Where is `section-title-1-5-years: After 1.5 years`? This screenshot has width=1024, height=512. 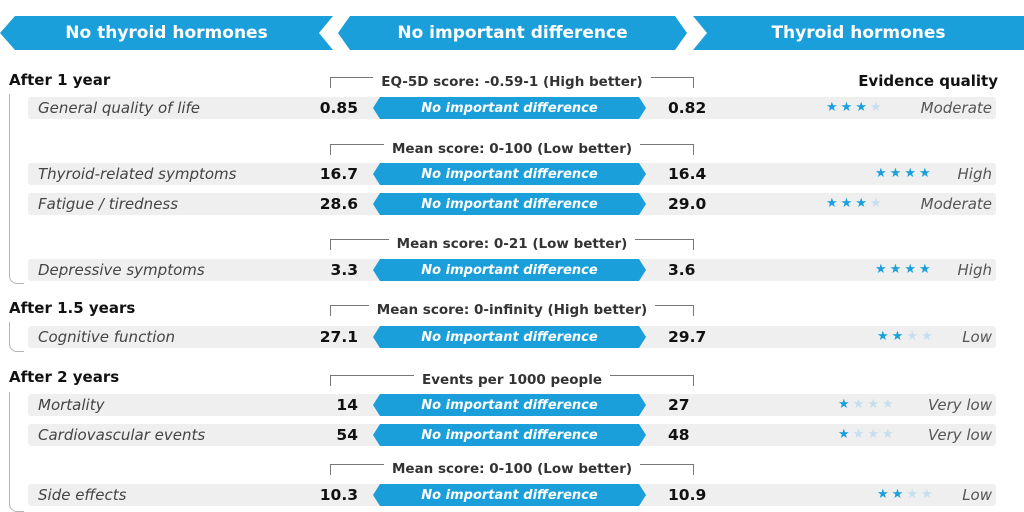
section-title-1-5-years: After 1.5 years is located at coordinates (72, 308).